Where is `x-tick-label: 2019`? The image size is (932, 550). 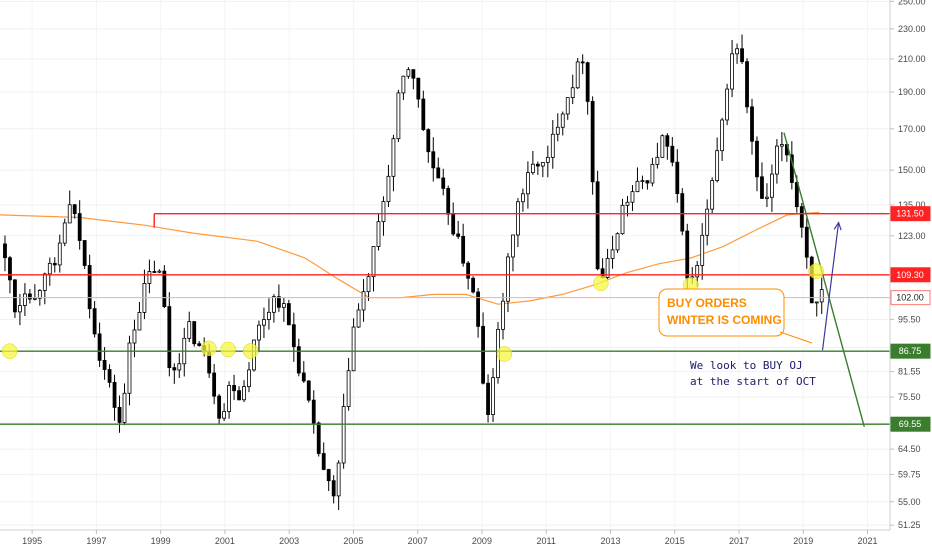
x-tick-label: 2019 is located at coordinates (803, 541).